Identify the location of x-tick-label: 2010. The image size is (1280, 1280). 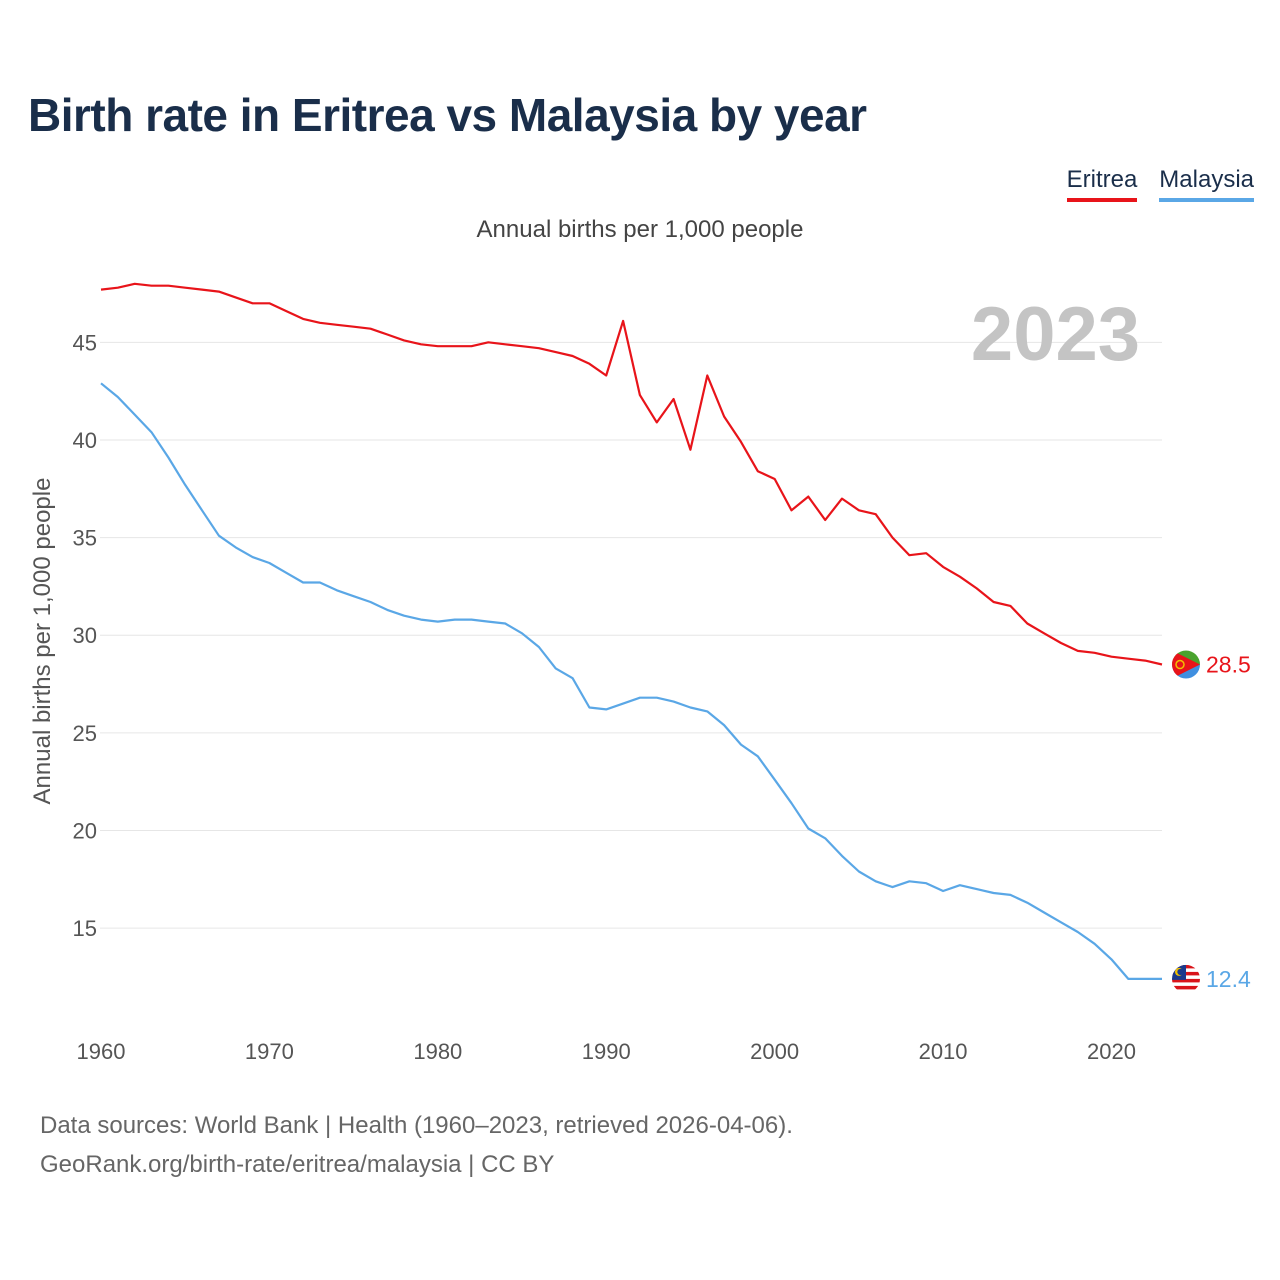
(943, 1051).